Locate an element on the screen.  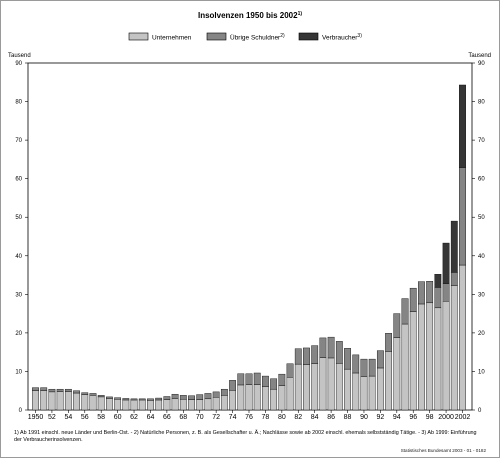
legend-label-3: Verbraucher3) is located at coordinates (342, 37).